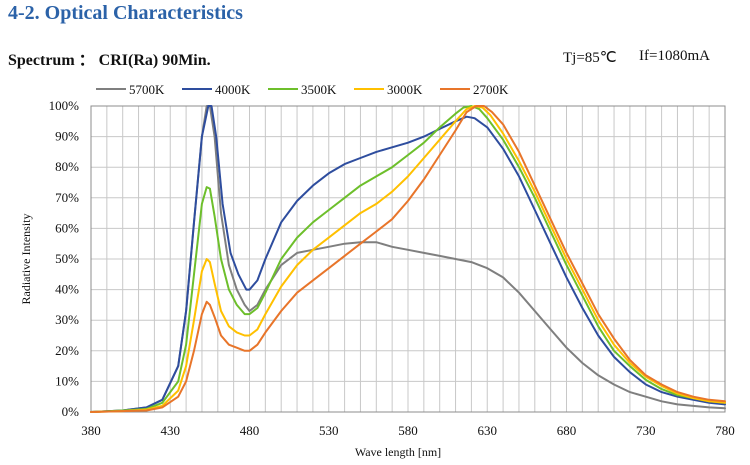 The image size is (750, 465). Describe the element at coordinates (171, 430) in the screenshot. I see `x-tick-label: 430` at that location.